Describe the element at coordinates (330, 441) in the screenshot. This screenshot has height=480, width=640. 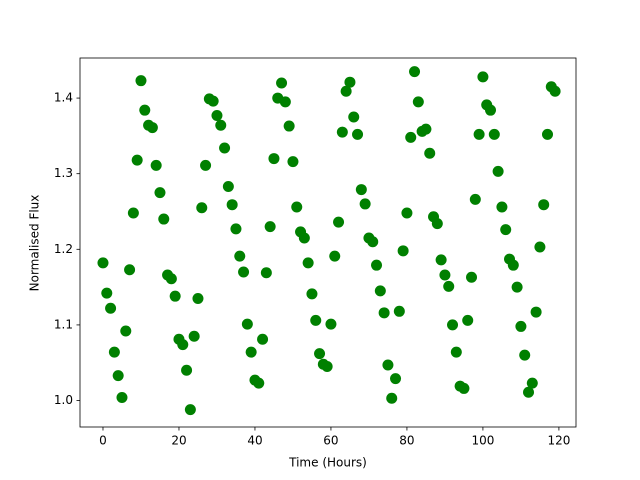
I see `x-tick-label: 60` at that location.